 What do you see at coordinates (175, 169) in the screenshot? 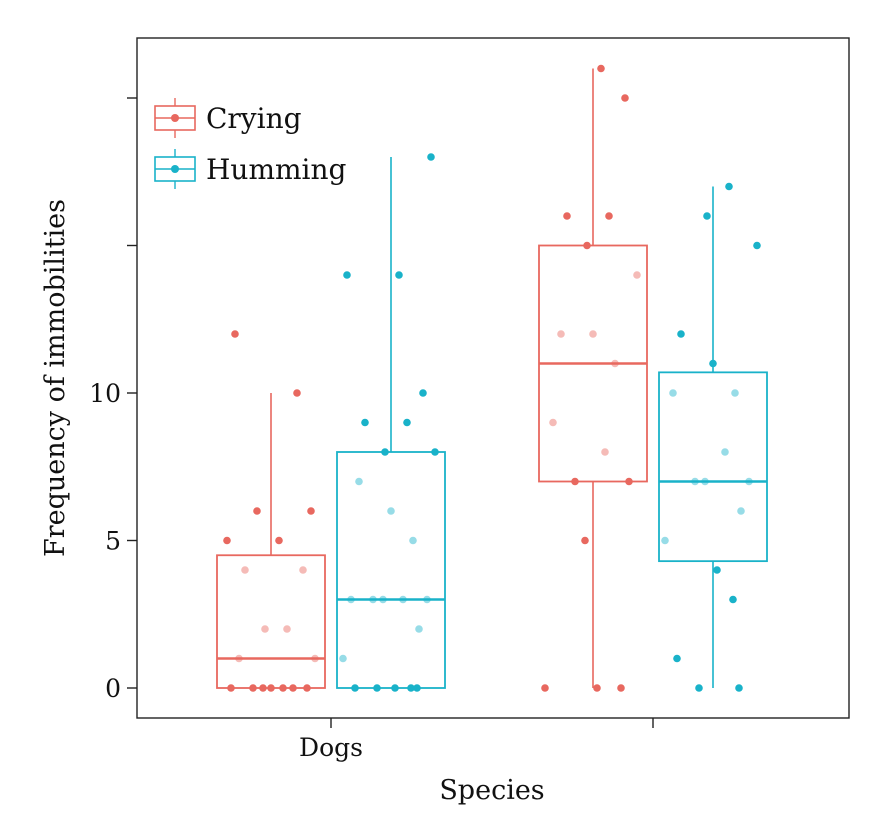
I see `legend-key-humming` at bounding box center [175, 169].